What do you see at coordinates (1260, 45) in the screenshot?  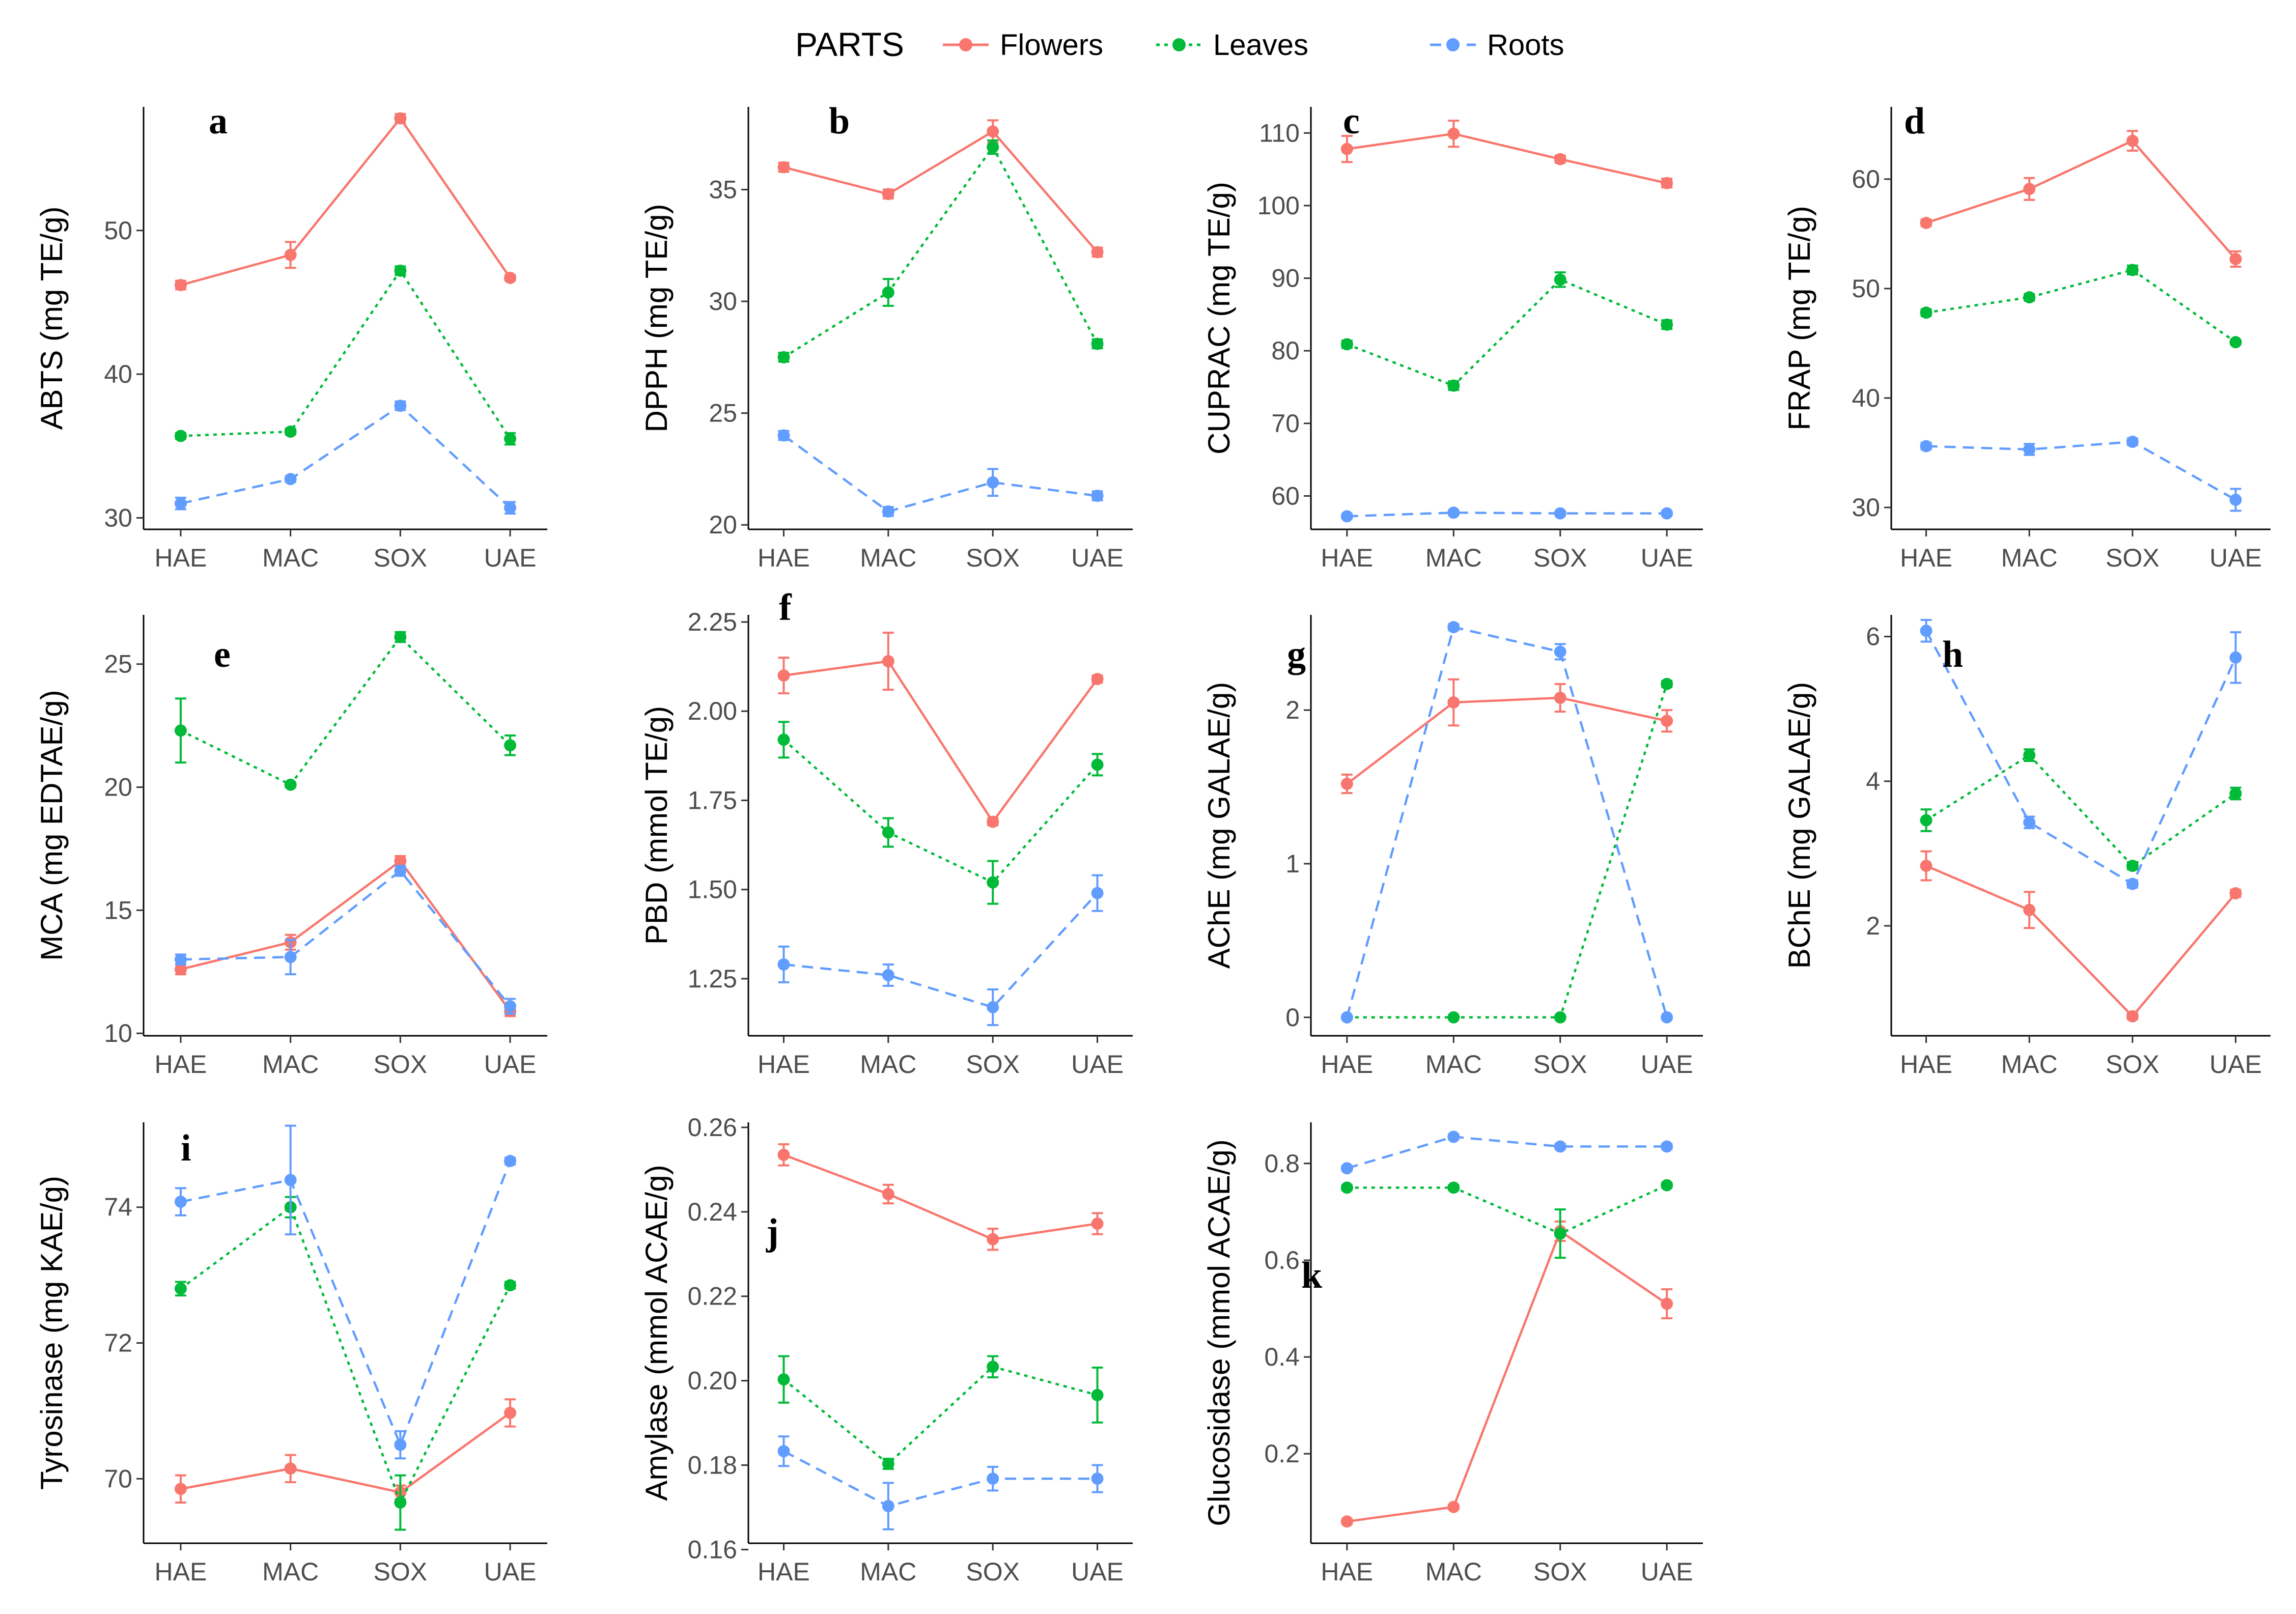 I see `legend-label-leaves: Leaves` at bounding box center [1260, 45].